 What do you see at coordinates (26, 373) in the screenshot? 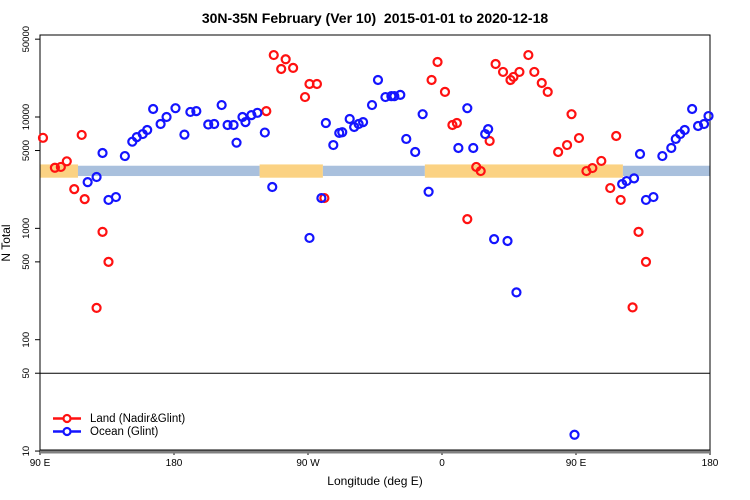
I see `svg-text: 50` at bounding box center [26, 373].